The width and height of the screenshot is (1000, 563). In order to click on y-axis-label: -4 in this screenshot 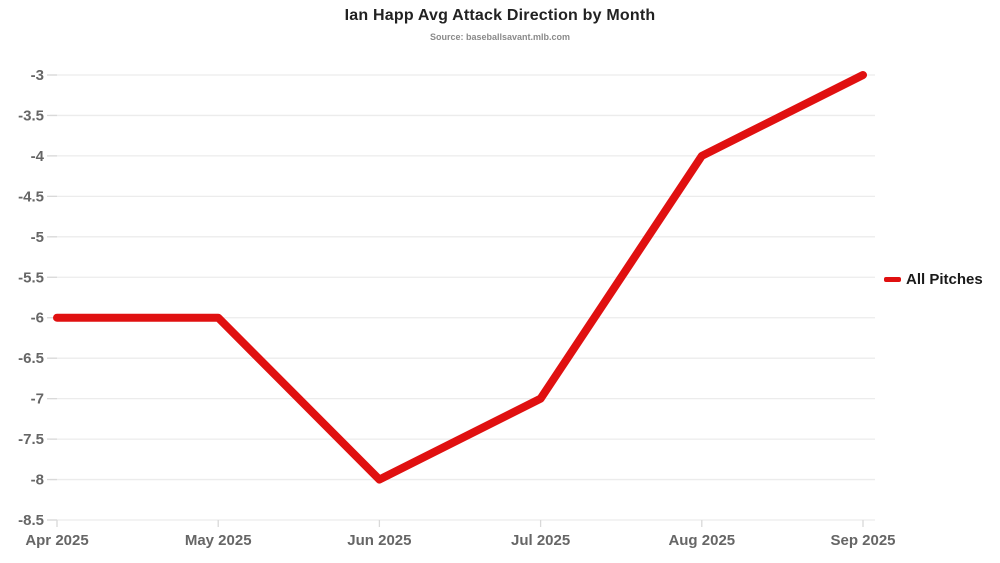, I will do `click(38, 156)`.